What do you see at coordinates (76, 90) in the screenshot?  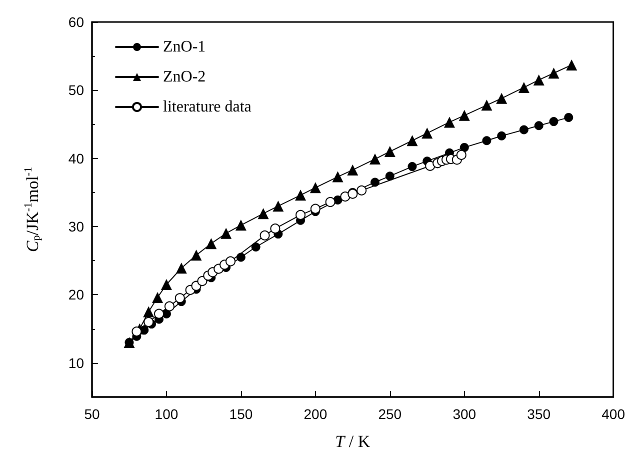 I see `y-tick-label: 50` at bounding box center [76, 90].